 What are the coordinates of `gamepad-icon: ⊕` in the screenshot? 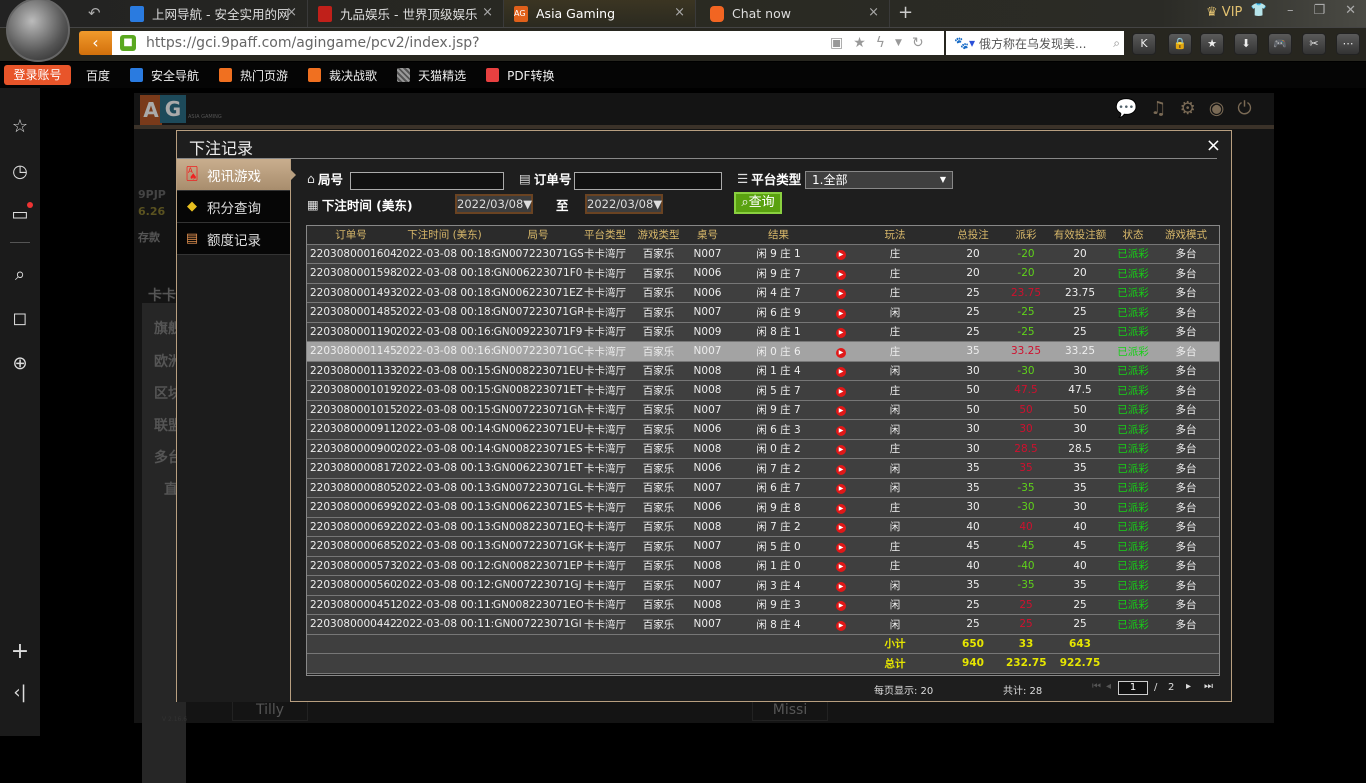 It's located at (20, 363).